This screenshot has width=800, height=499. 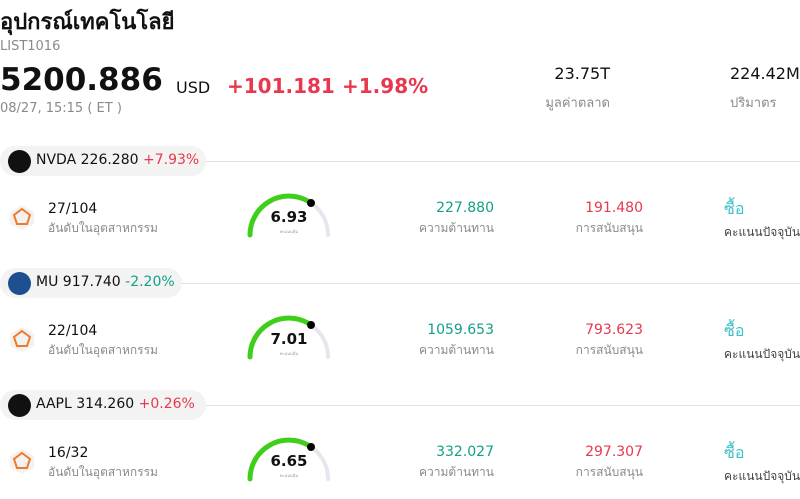 What do you see at coordinates (614, 208) in the screenshot?
I see `support: 191.480` at bounding box center [614, 208].